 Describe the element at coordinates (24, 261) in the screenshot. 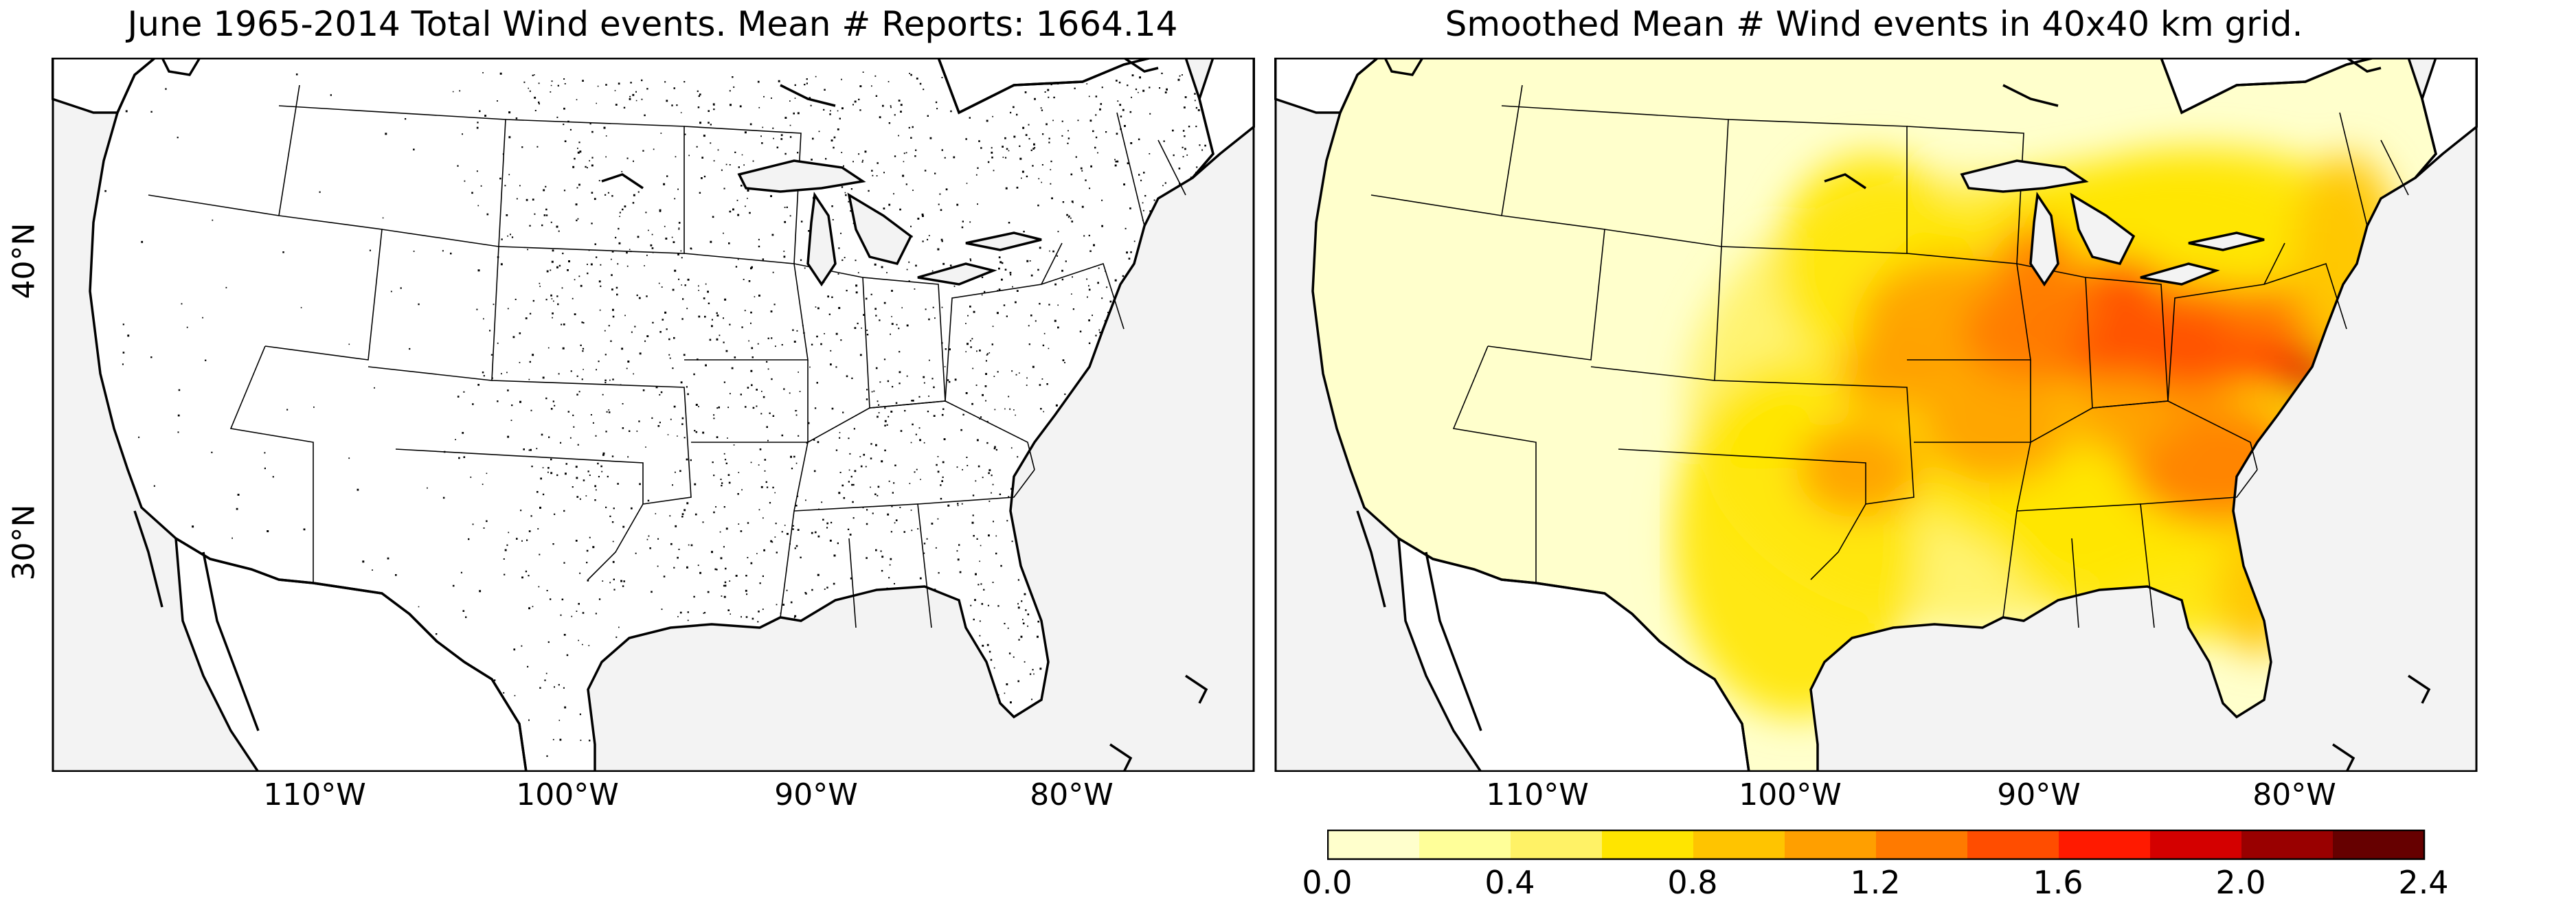

I see `lat-label-40n: 40°N` at that location.